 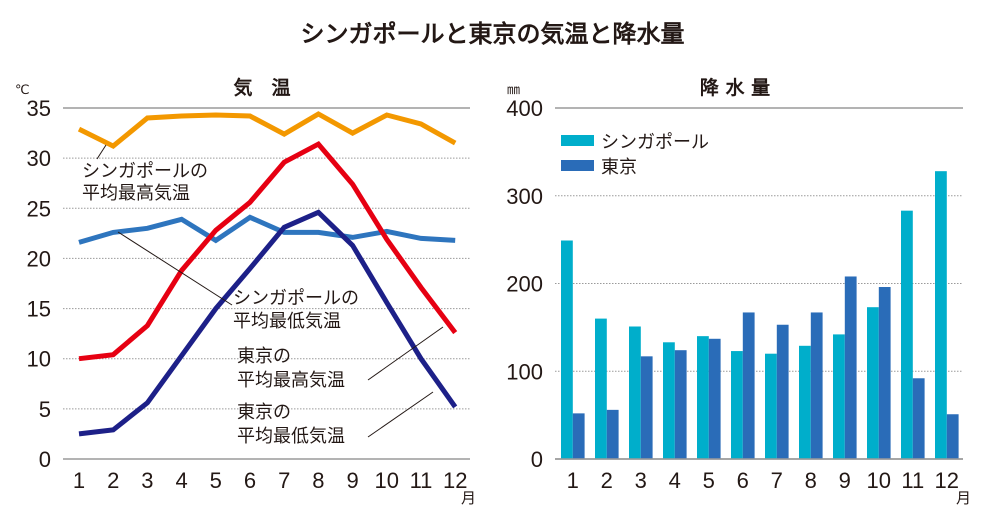 What do you see at coordinates (492, 34) in the screenshot?
I see `figure-title: シンガポールと東京の気温と降水量` at bounding box center [492, 34].